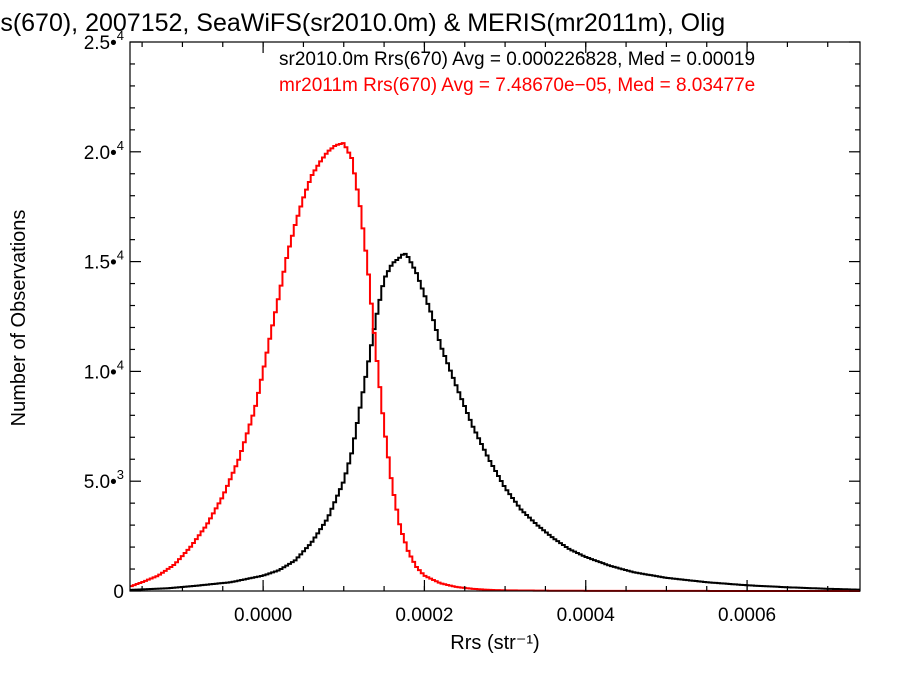 This screenshot has height=675, width=900. Describe the element at coordinates (118, 592) in the screenshot. I see `y-tick-label: 0` at that location.